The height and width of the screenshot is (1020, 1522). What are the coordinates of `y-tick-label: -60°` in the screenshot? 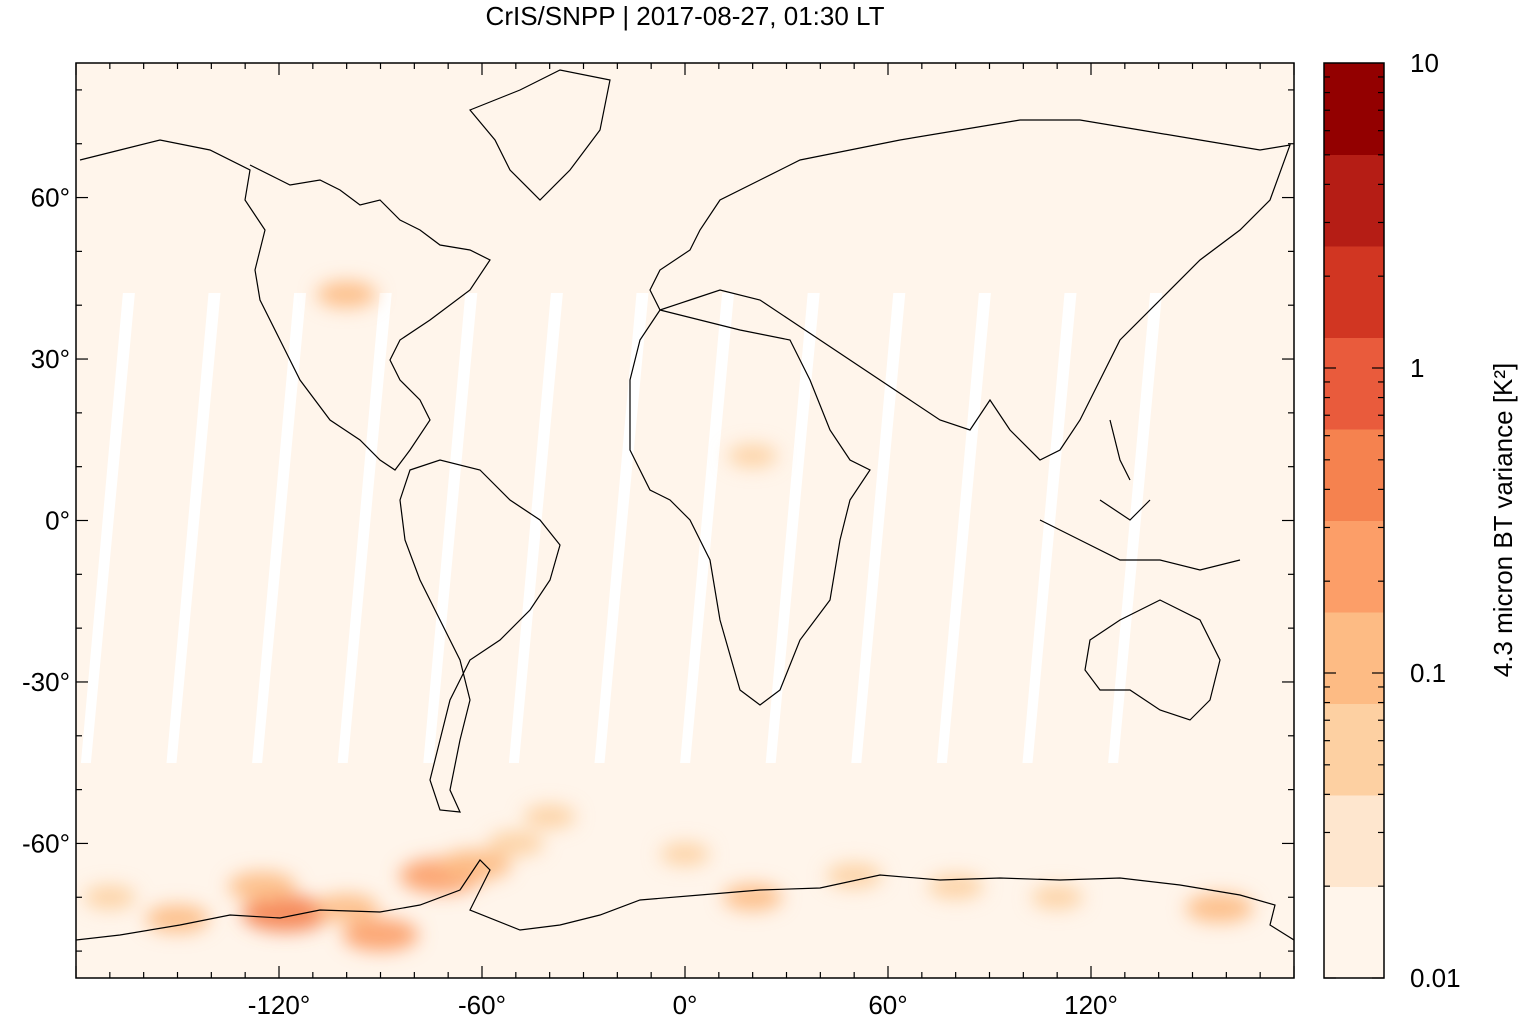 It's located at (46, 843).